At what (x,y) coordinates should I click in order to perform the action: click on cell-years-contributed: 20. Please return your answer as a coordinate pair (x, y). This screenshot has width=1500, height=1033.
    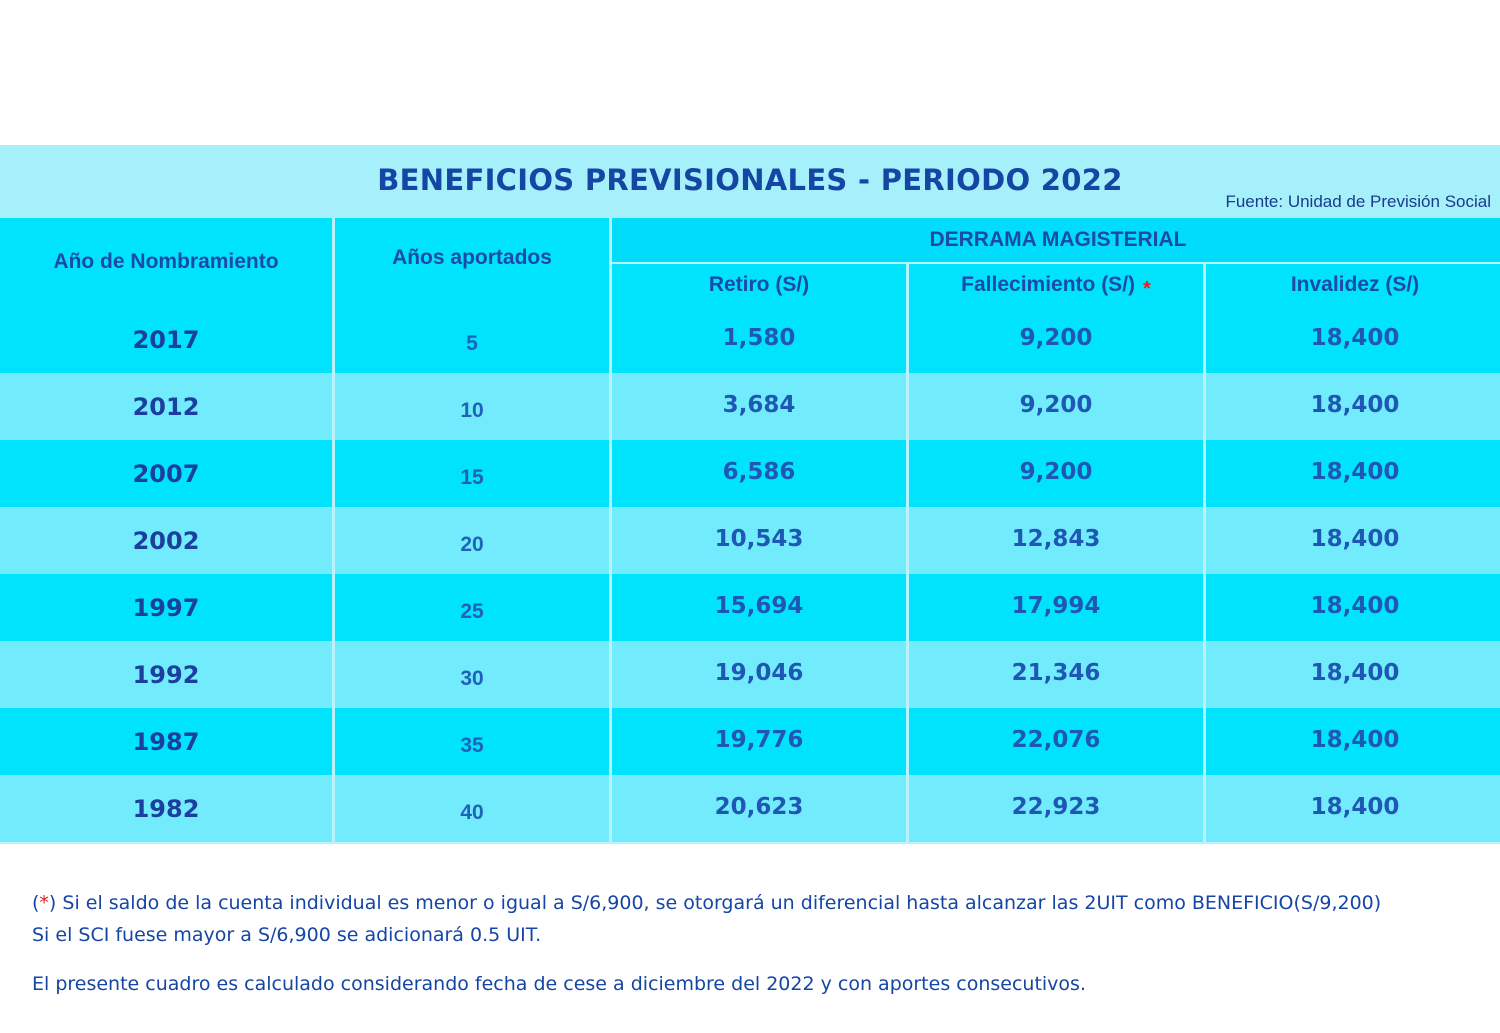
    Looking at the image, I should click on (472, 540).